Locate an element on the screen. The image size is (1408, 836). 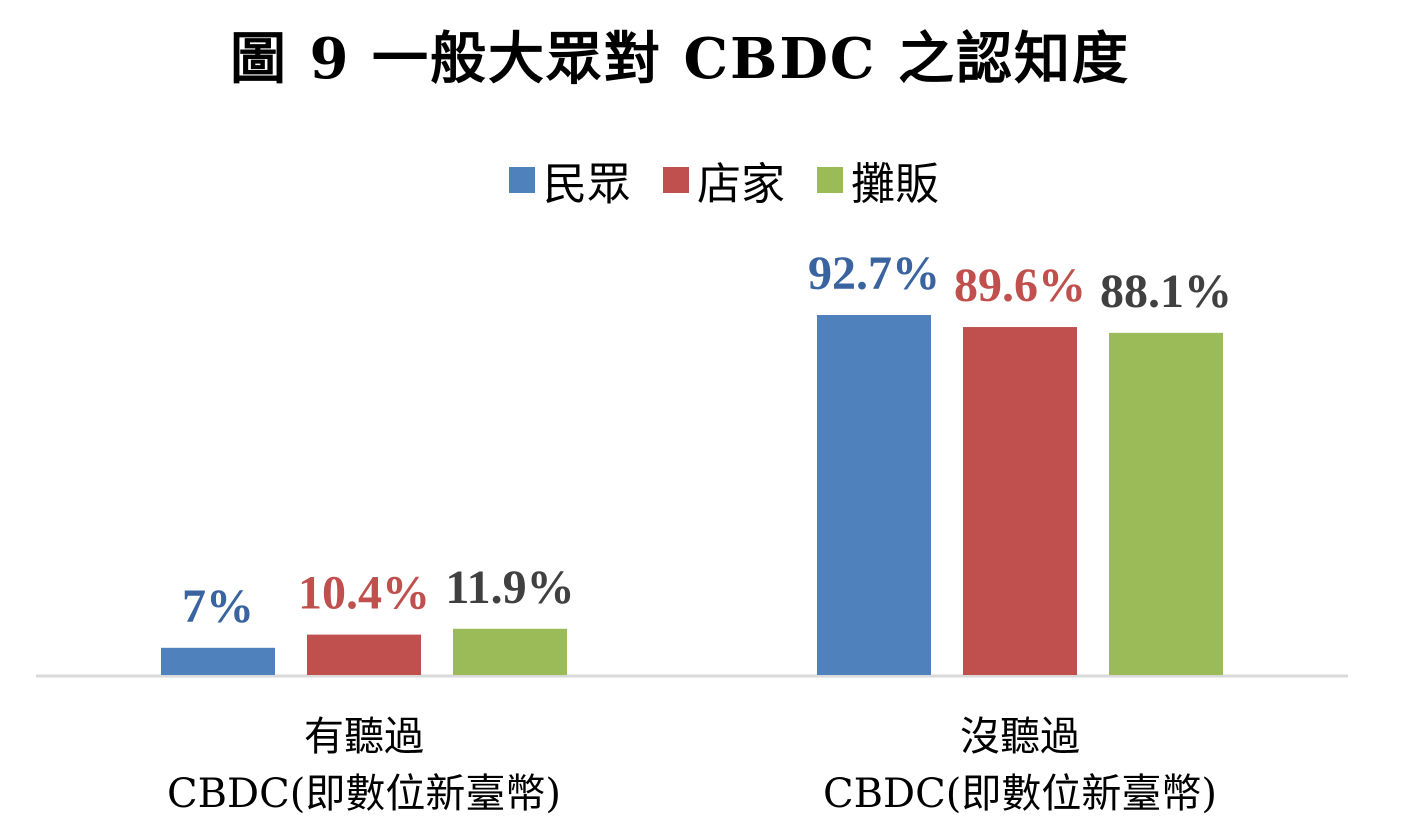
data-label-0-2: 11.9% is located at coordinates (509, 587).